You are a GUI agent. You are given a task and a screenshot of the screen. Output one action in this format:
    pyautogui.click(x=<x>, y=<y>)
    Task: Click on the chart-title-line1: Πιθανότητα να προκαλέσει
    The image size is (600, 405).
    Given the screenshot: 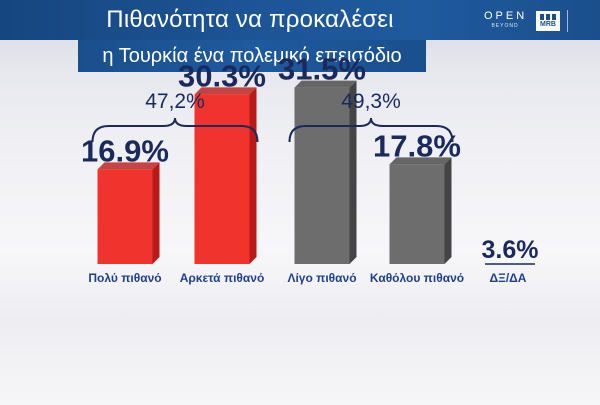 What is the action you would take?
    pyautogui.click(x=250, y=19)
    